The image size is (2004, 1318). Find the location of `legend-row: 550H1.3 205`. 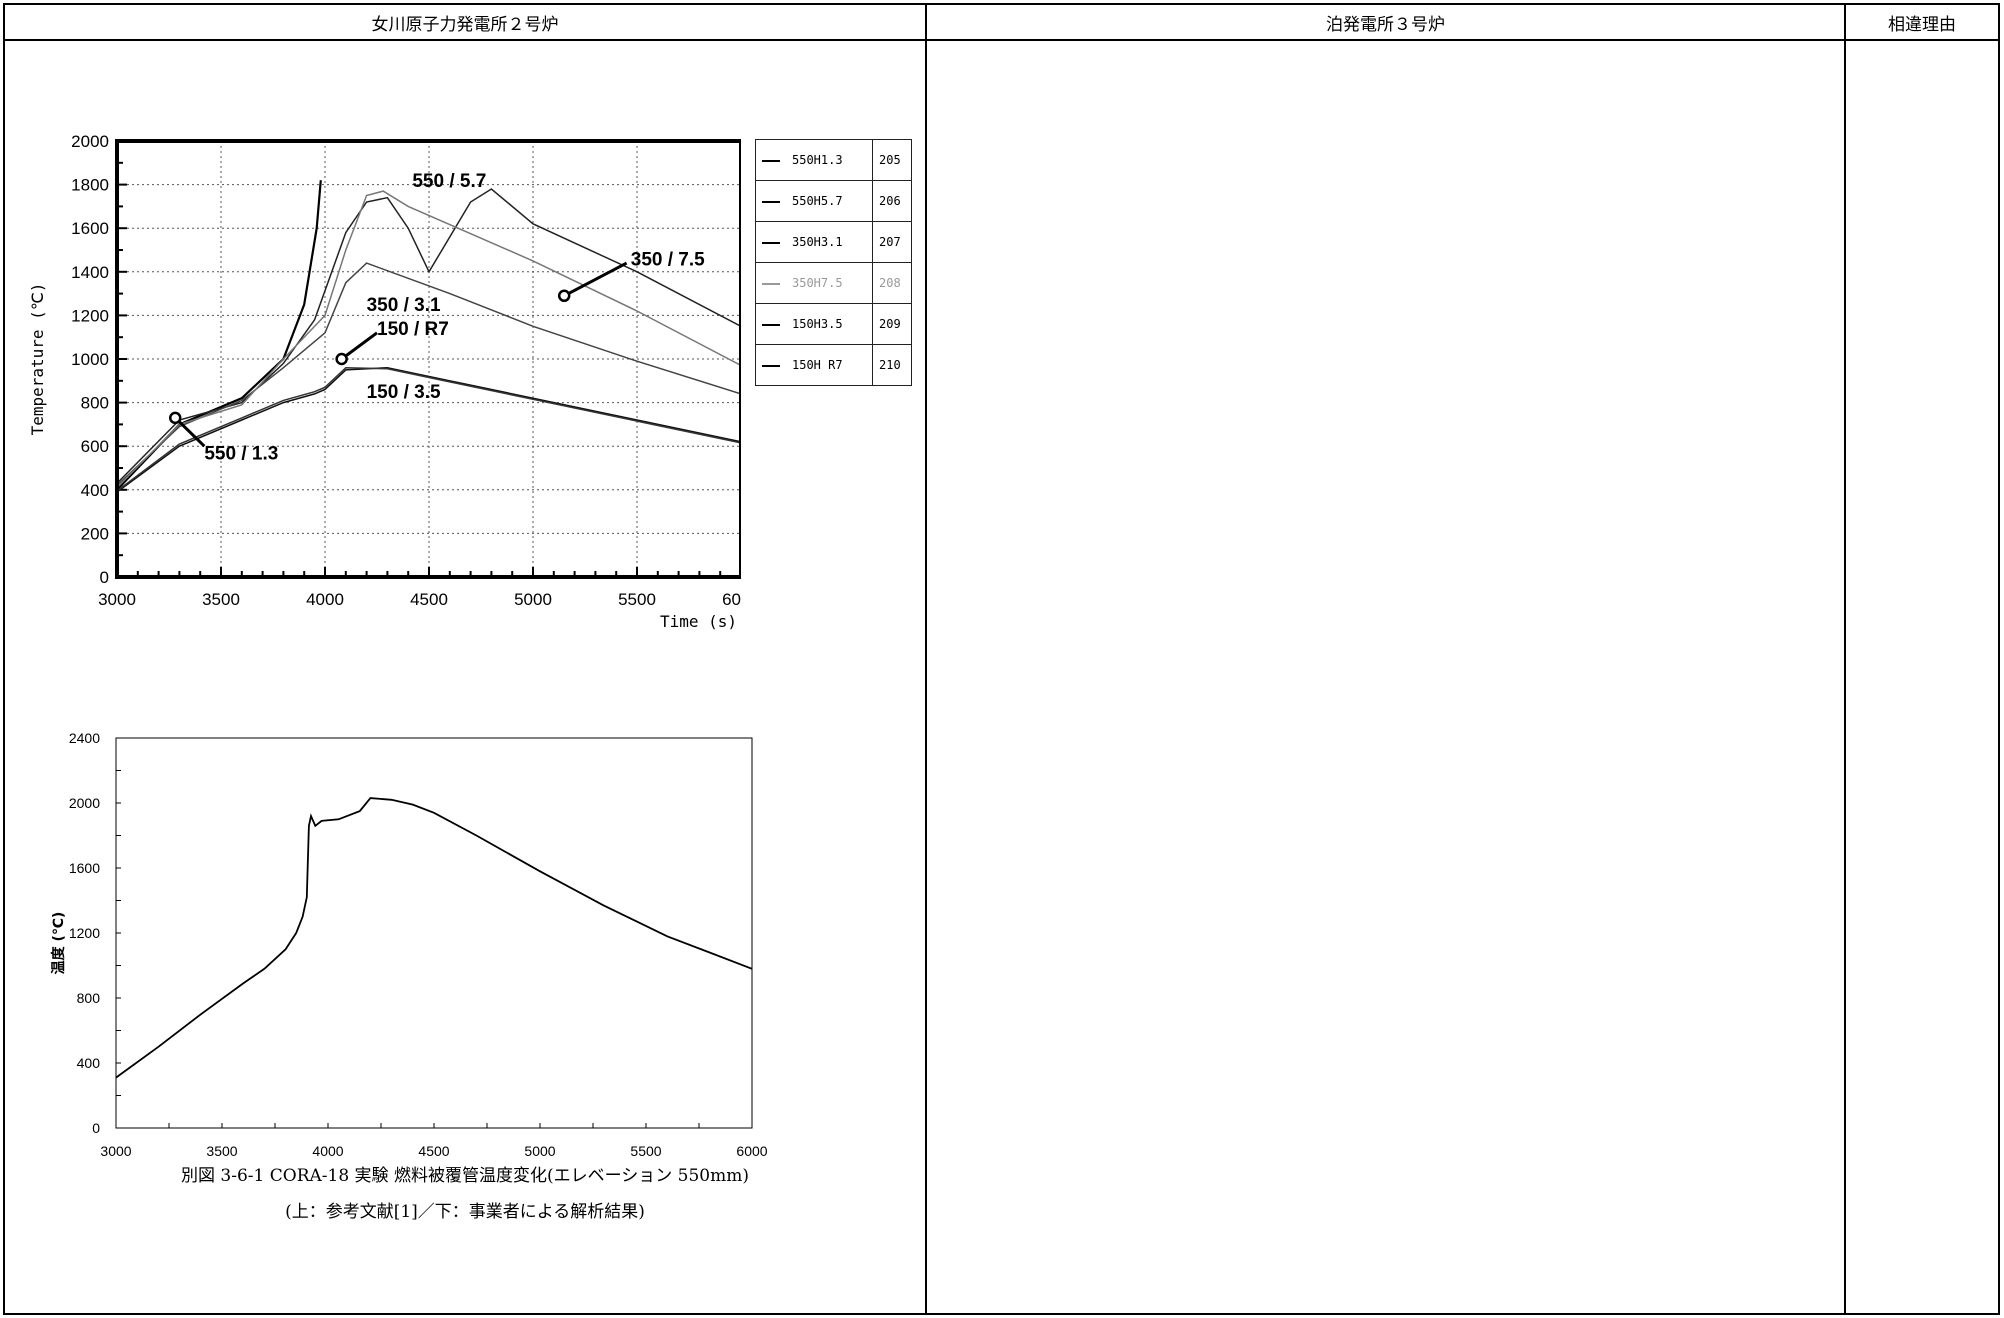

legend-row: 550H1.3 205 is located at coordinates (833, 160).